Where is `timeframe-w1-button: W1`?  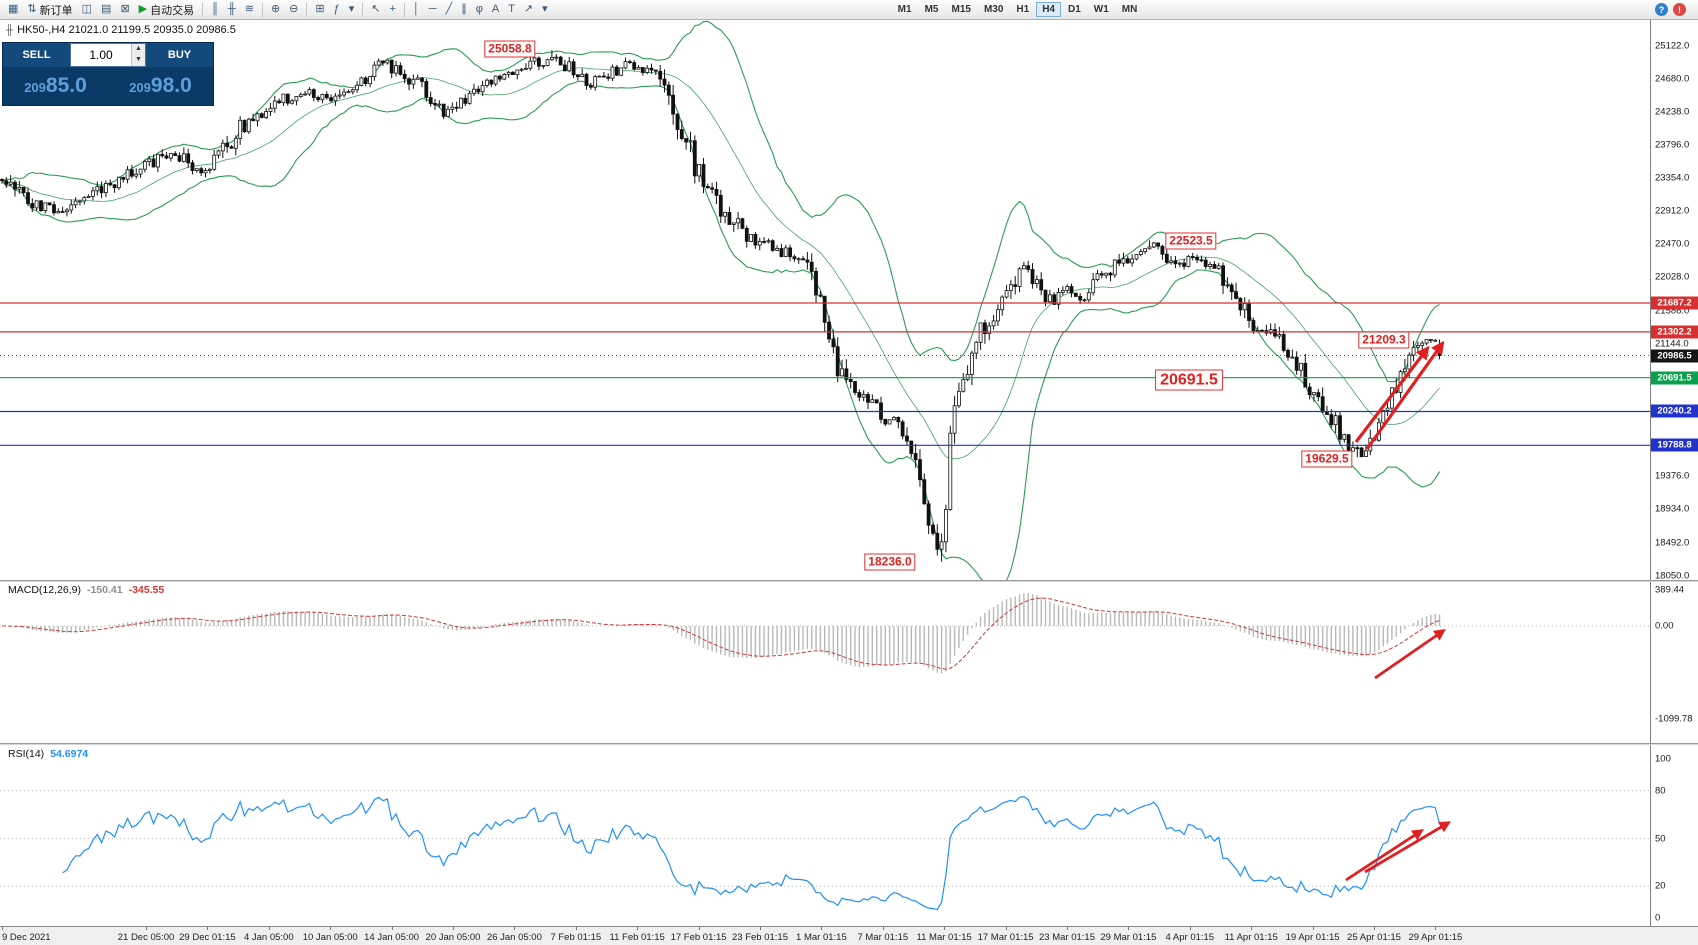 timeframe-w1-button: W1 is located at coordinates (1101, 9).